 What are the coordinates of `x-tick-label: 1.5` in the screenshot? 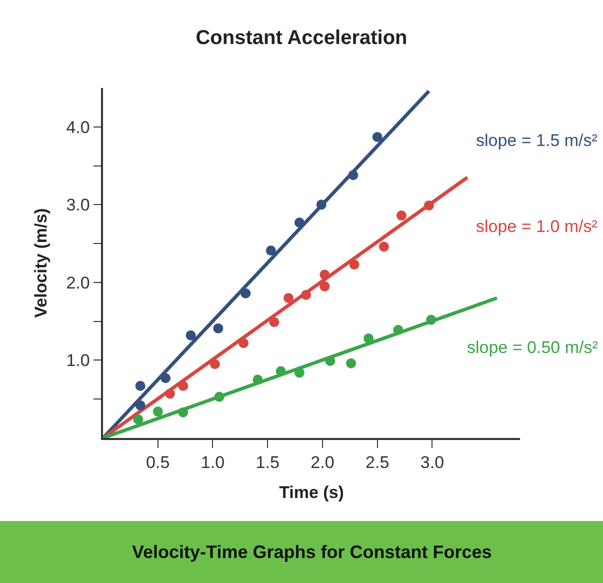 It's located at (268, 462).